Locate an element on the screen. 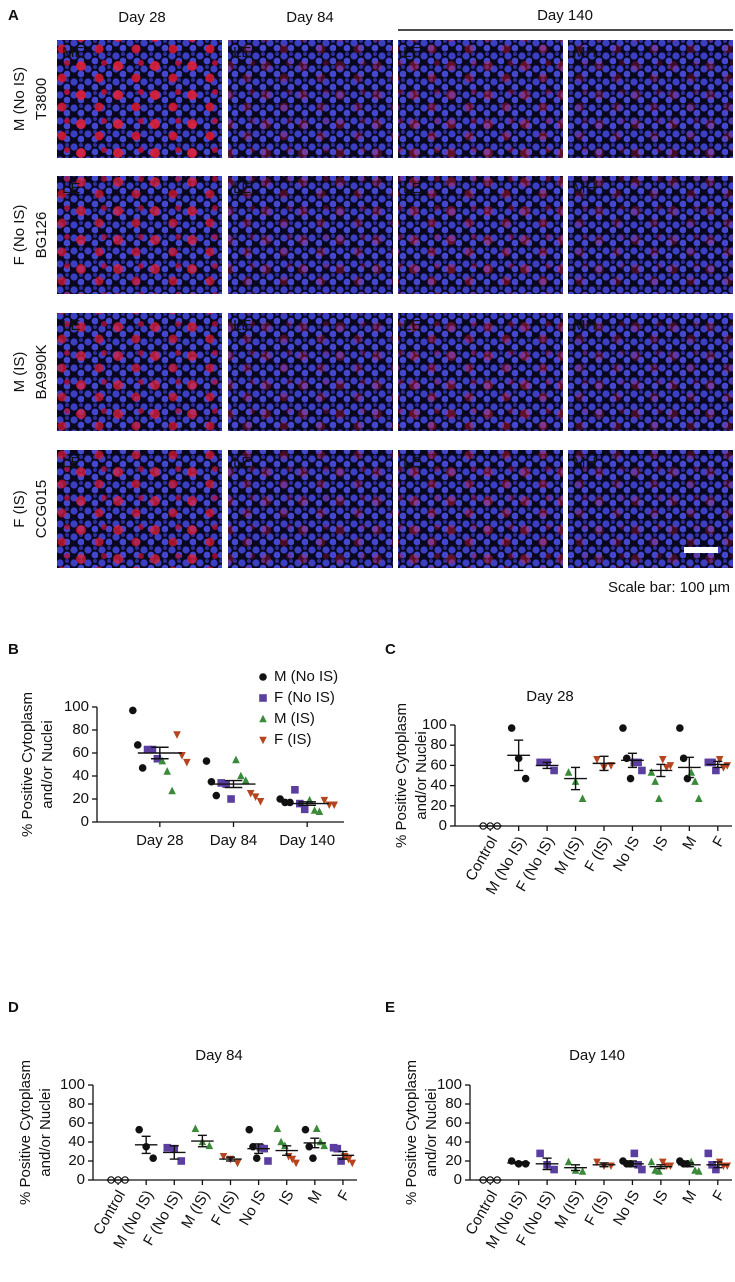 The height and width of the screenshot is (1282, 735). panel-label: D is located at coordinates (13, 1007).